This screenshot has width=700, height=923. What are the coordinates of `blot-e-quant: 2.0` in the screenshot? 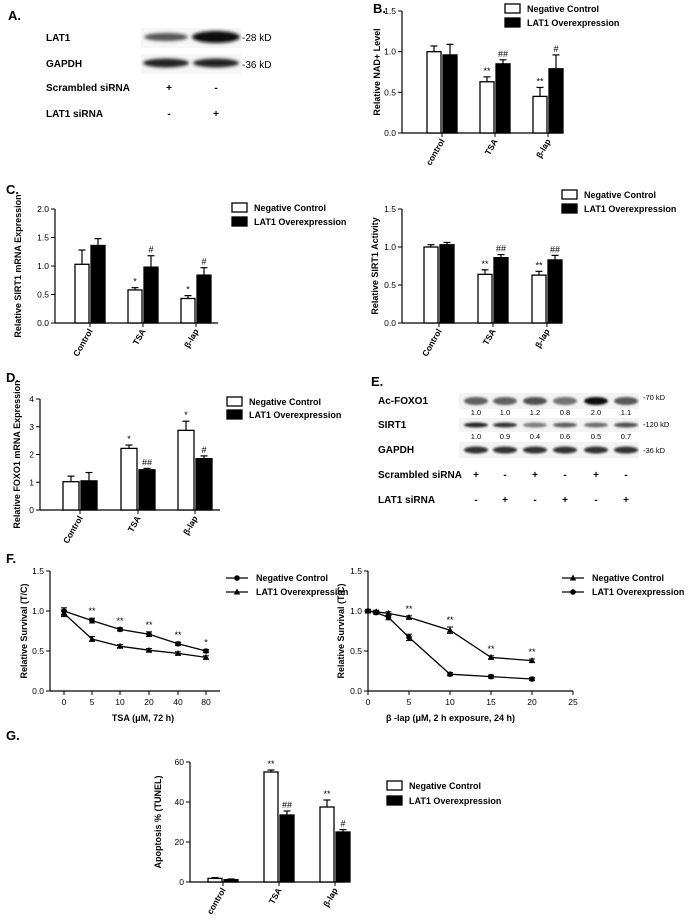 It's located at (596, 412).